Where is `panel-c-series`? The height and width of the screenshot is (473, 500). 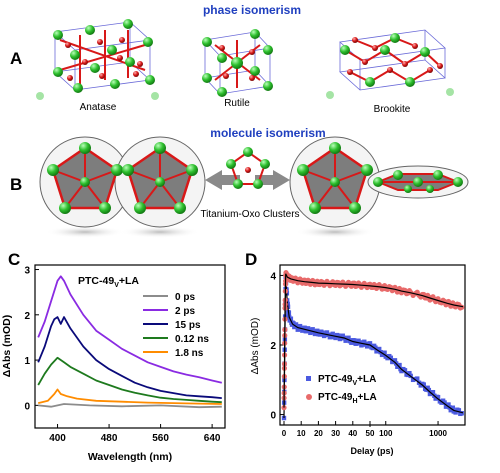
panel-c-series is located at coordinates (129, 342).